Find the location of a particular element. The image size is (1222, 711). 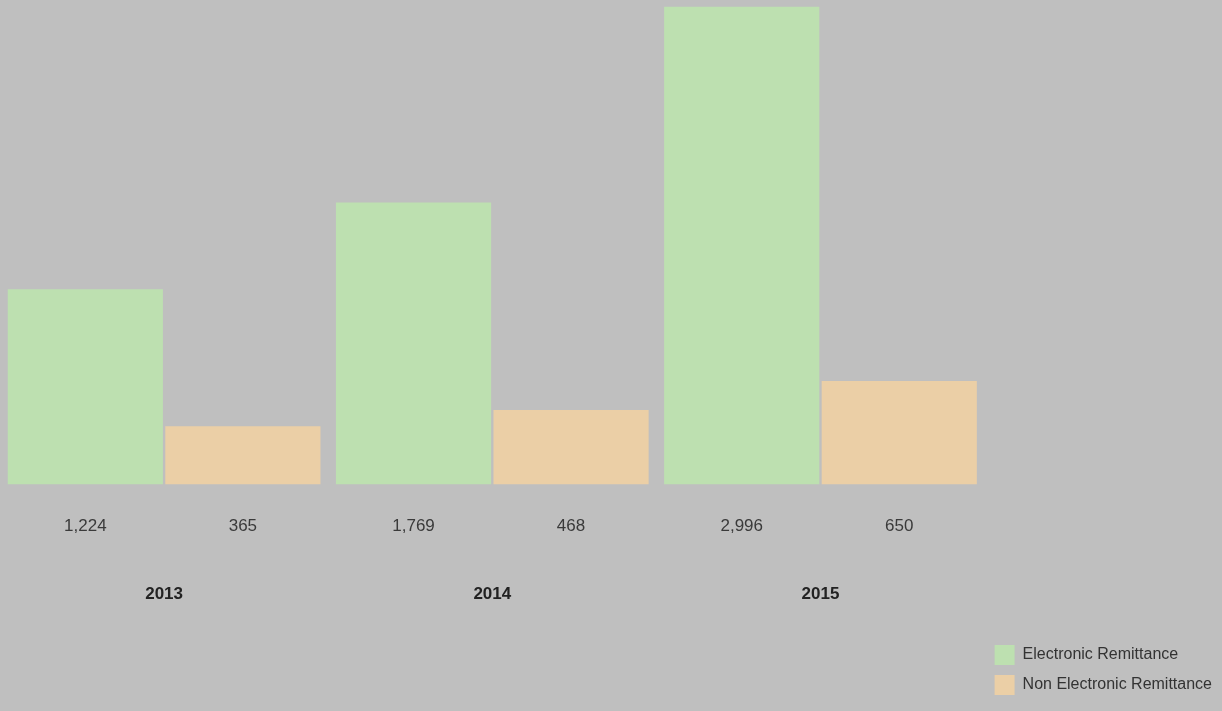

legend-label: Non Electronic Remittance is located at coordinates (1117, 684).